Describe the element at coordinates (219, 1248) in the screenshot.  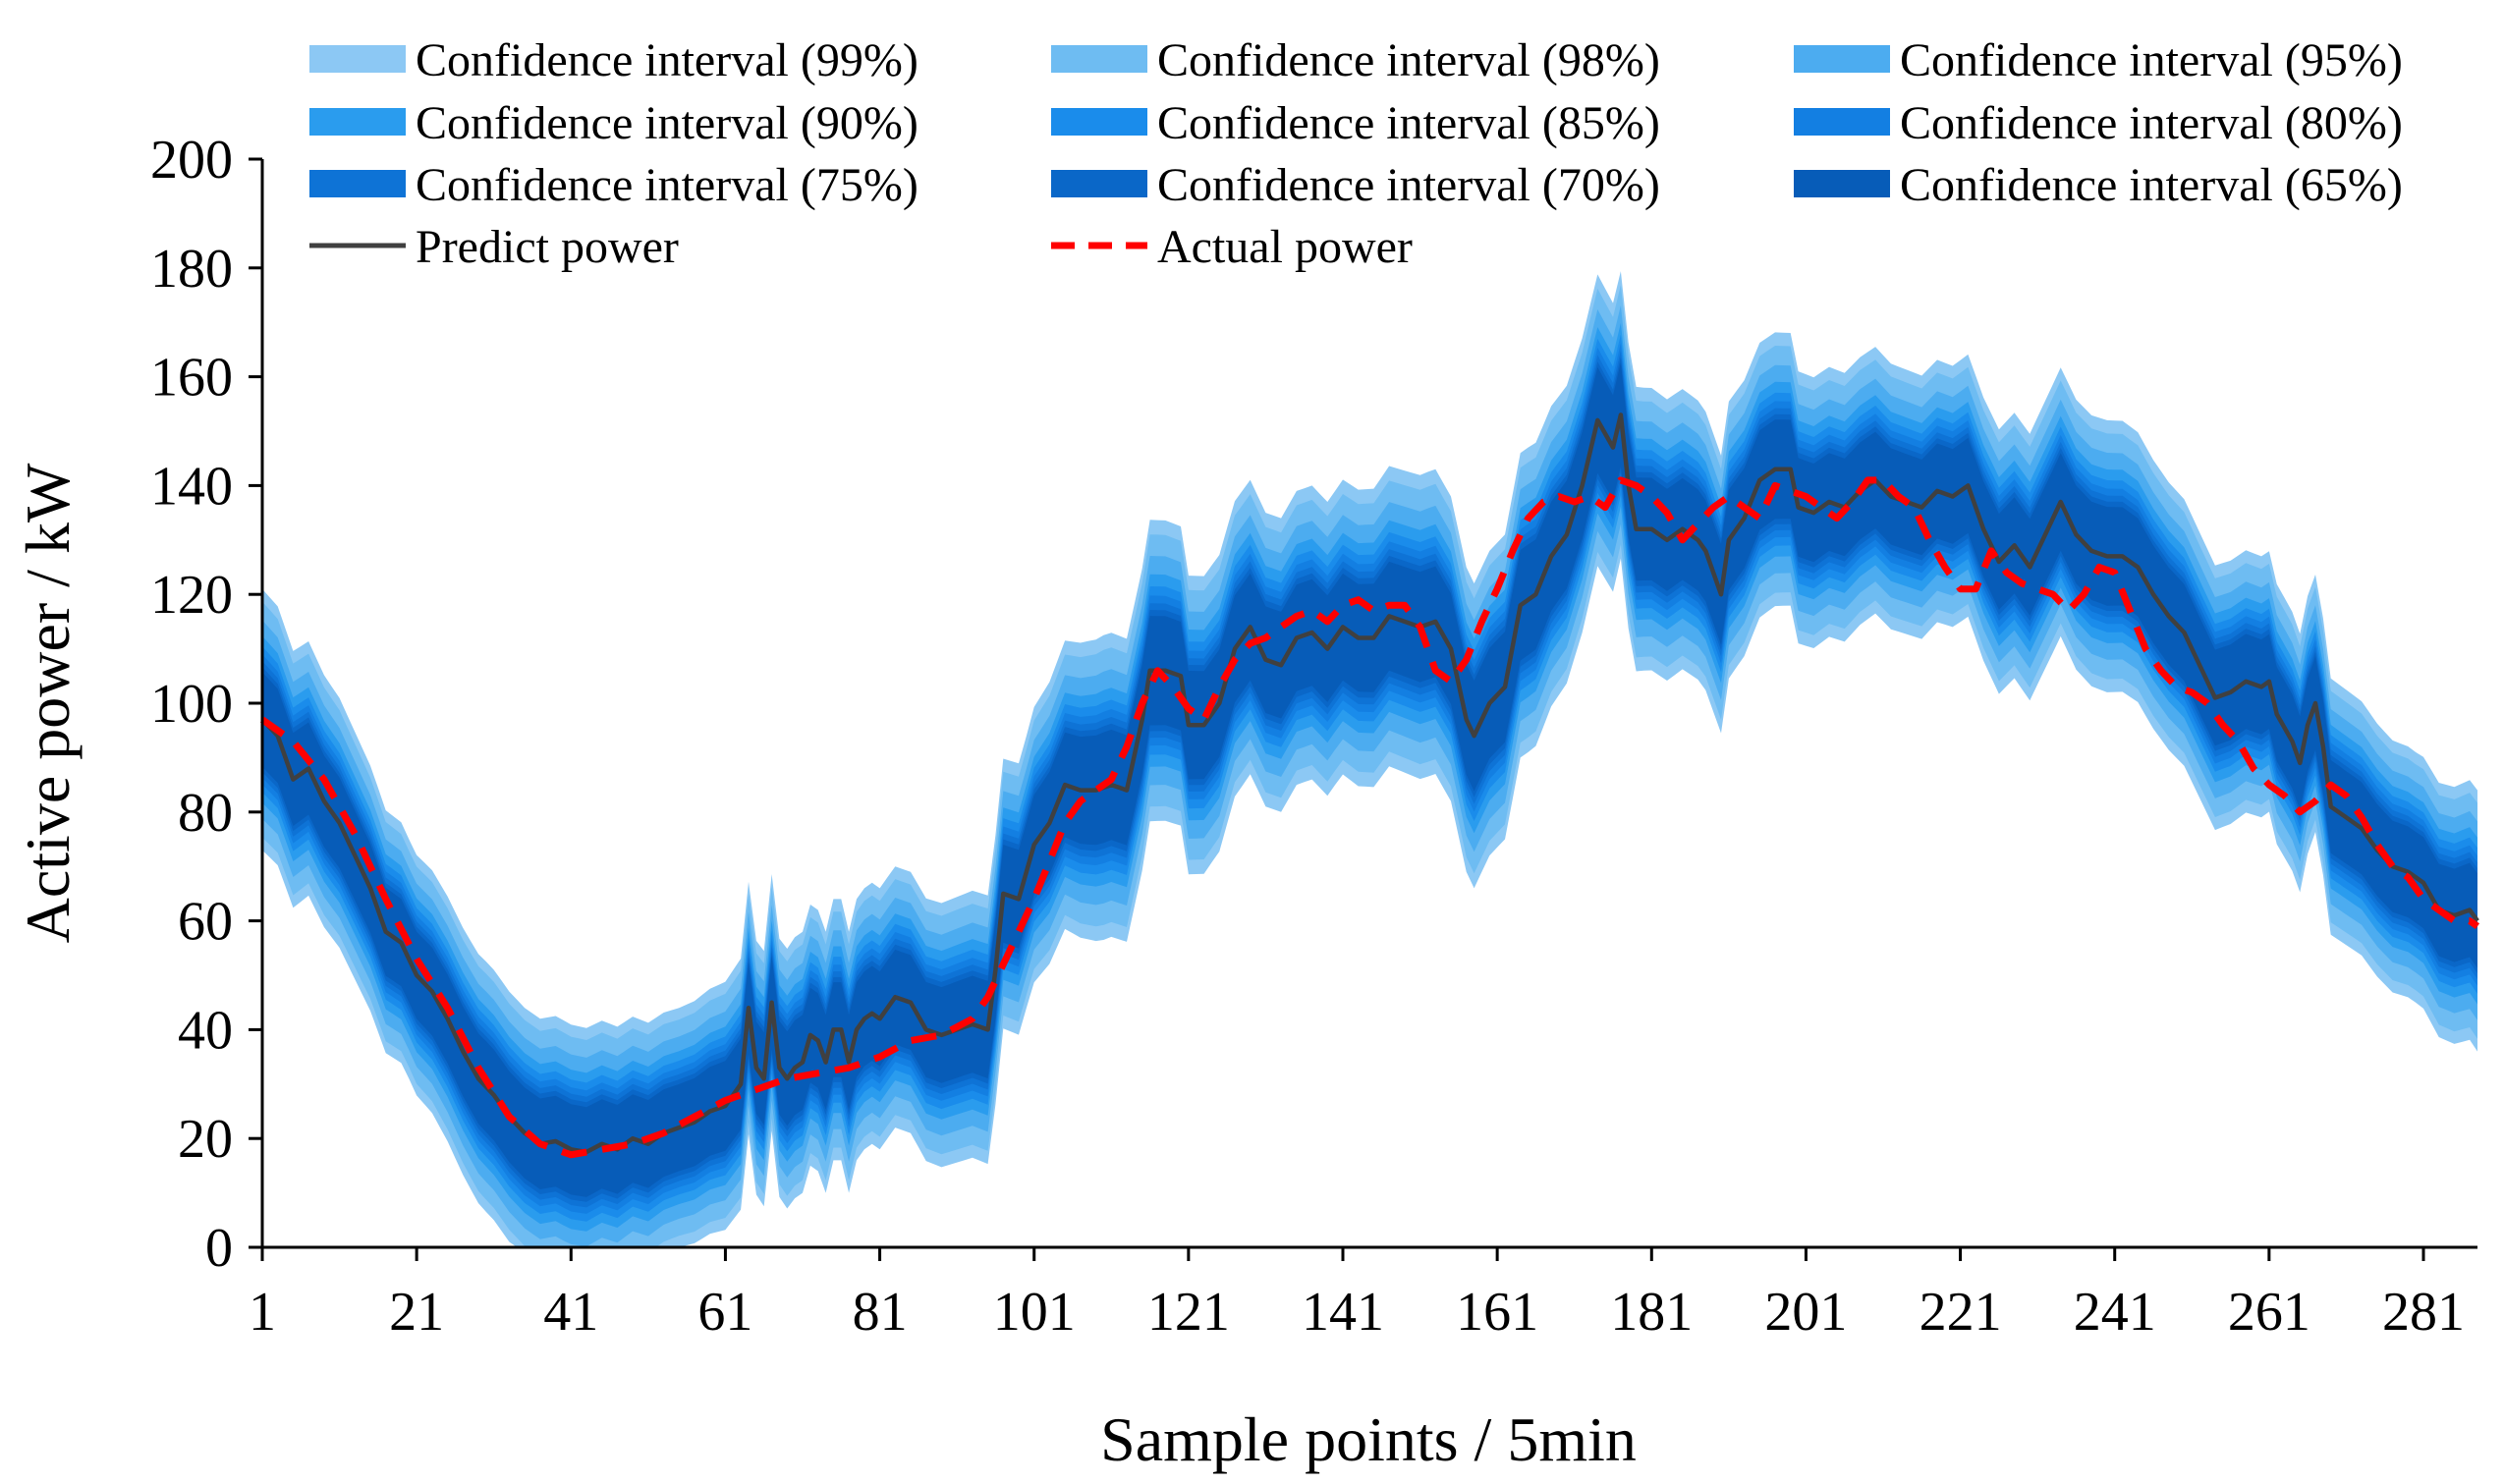
I see `y-tick-label: 0` at that location.